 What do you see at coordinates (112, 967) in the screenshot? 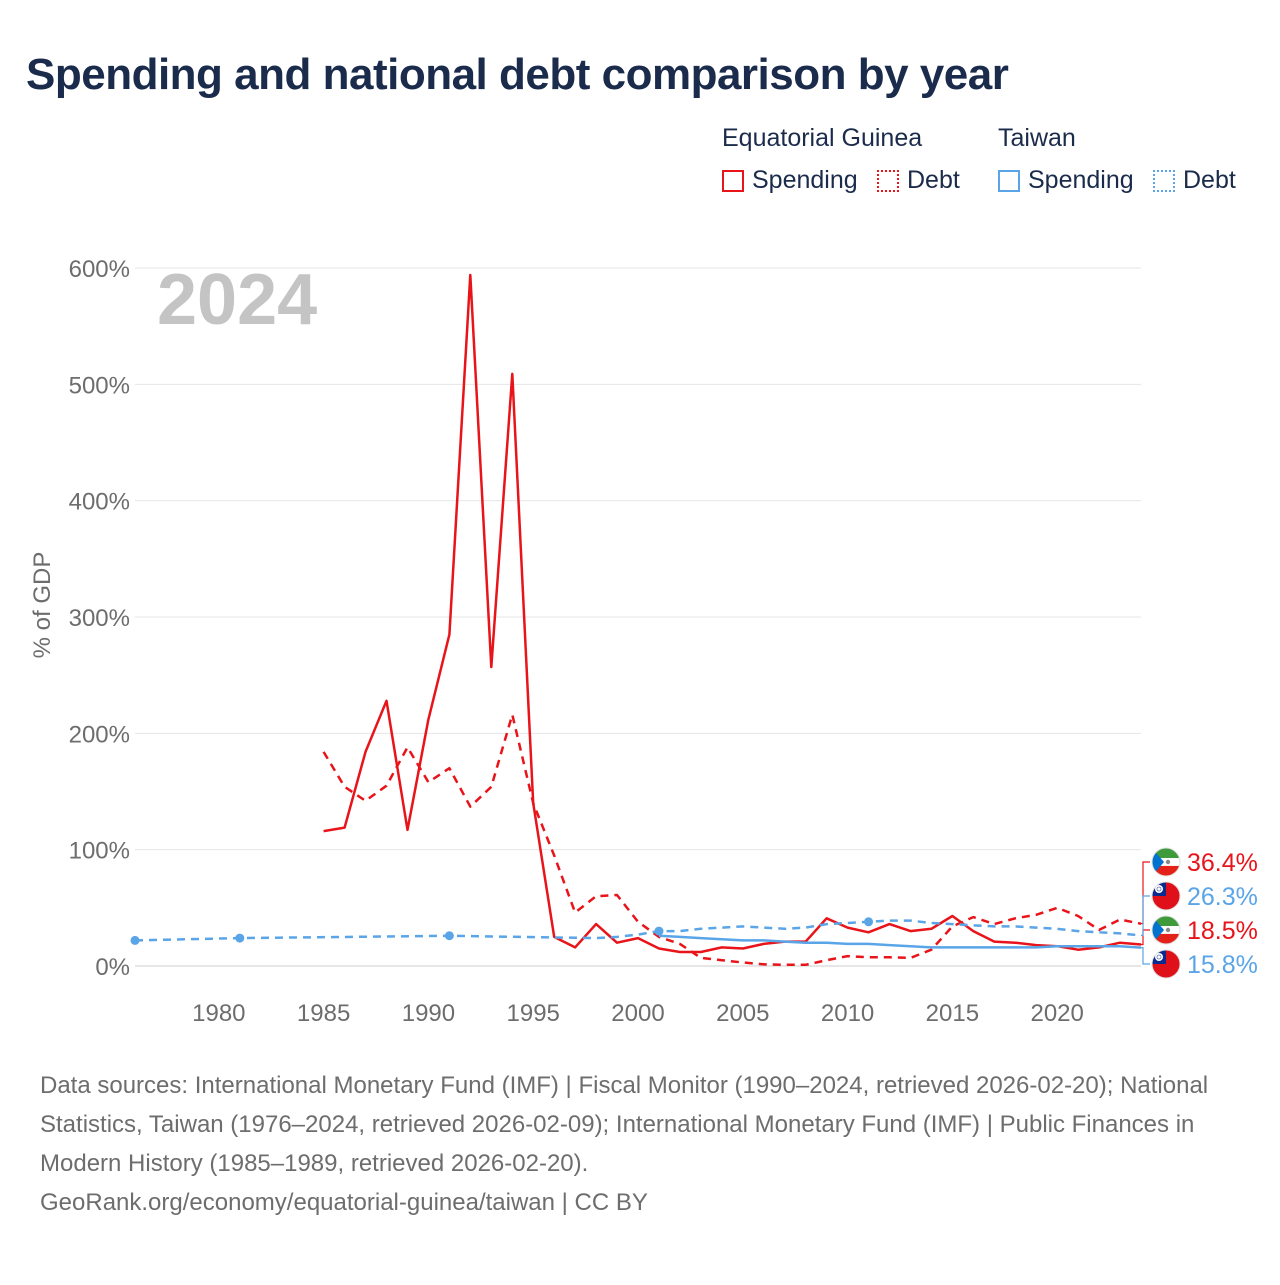
I see `y-tick-label: 0%` at bounding box center [112, 967].